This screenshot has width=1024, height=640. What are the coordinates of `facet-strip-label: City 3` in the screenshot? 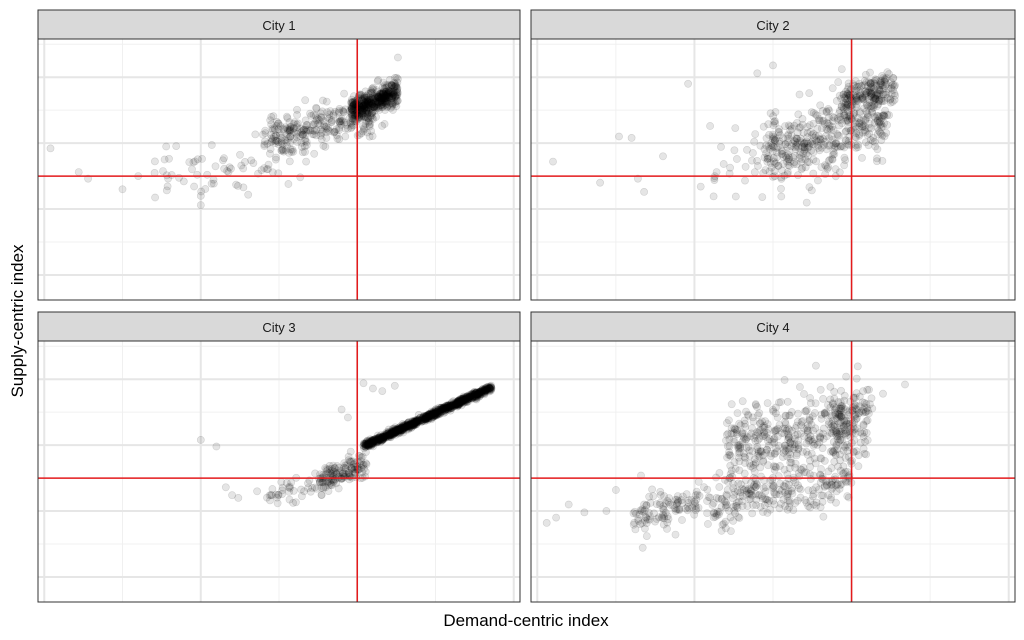 It's located at (278, 327).